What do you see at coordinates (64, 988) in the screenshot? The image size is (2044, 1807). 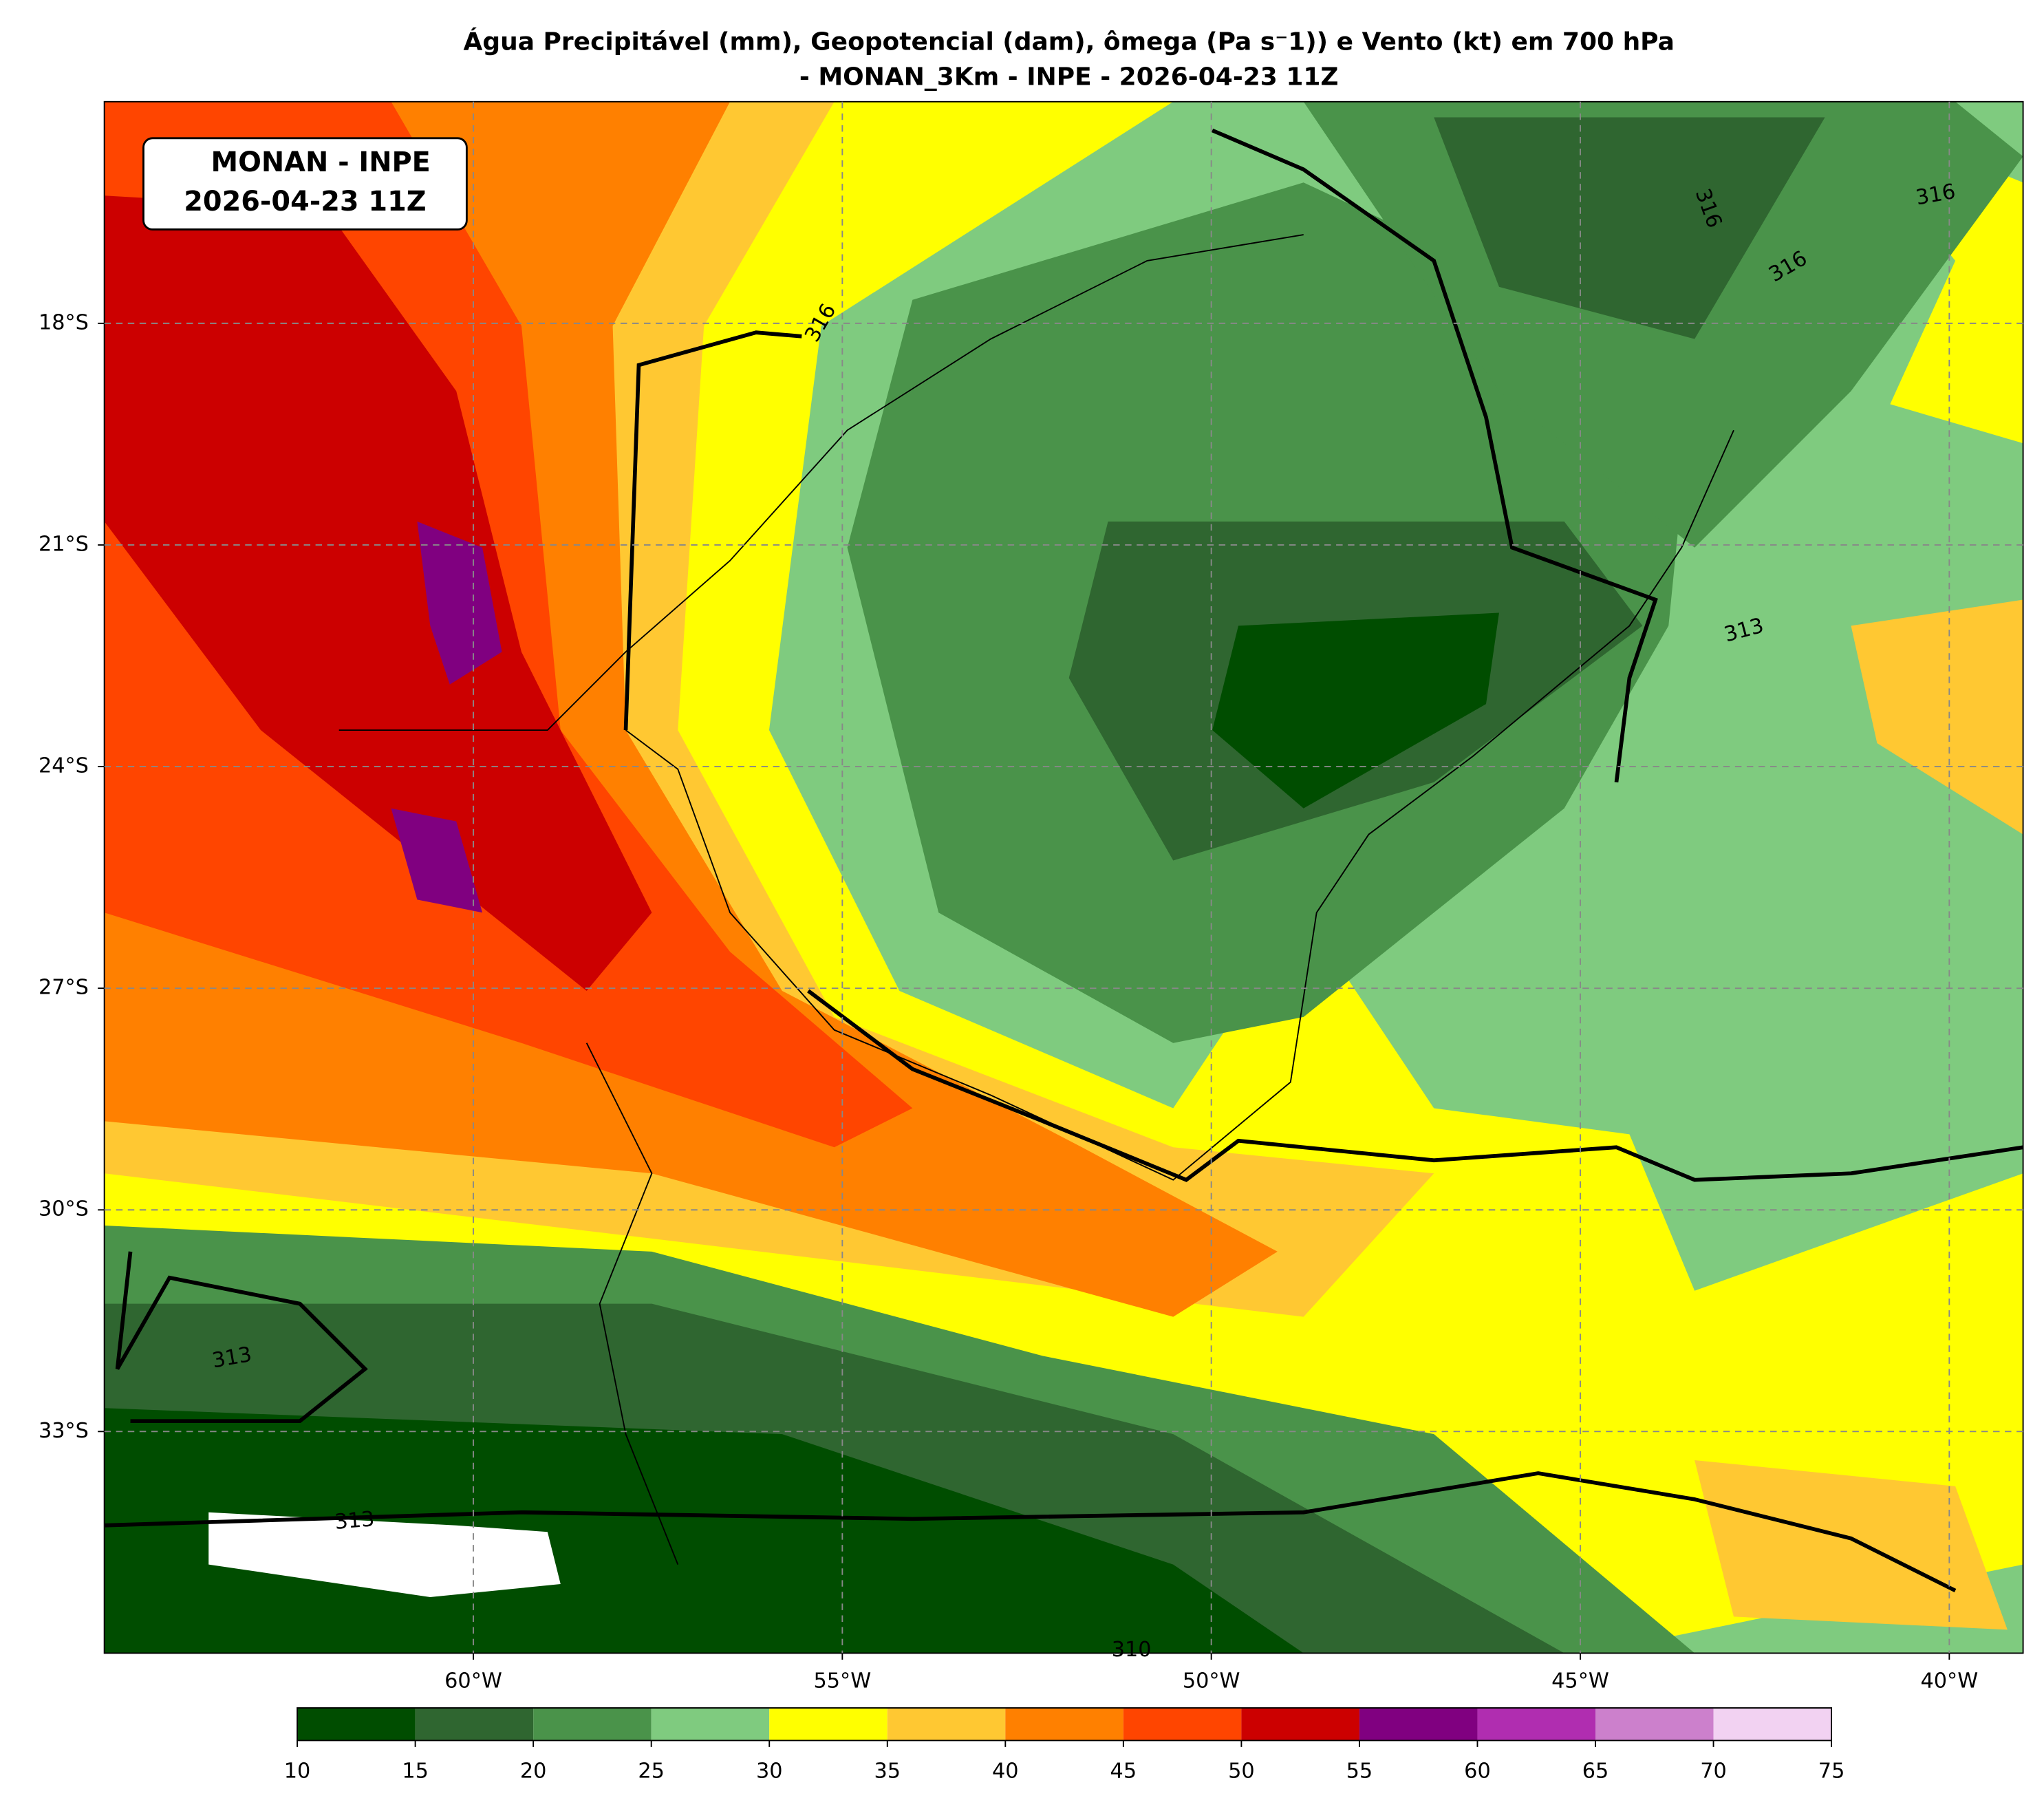 I see `y-tick-label: 27°S` at bounding box center [64, 988].